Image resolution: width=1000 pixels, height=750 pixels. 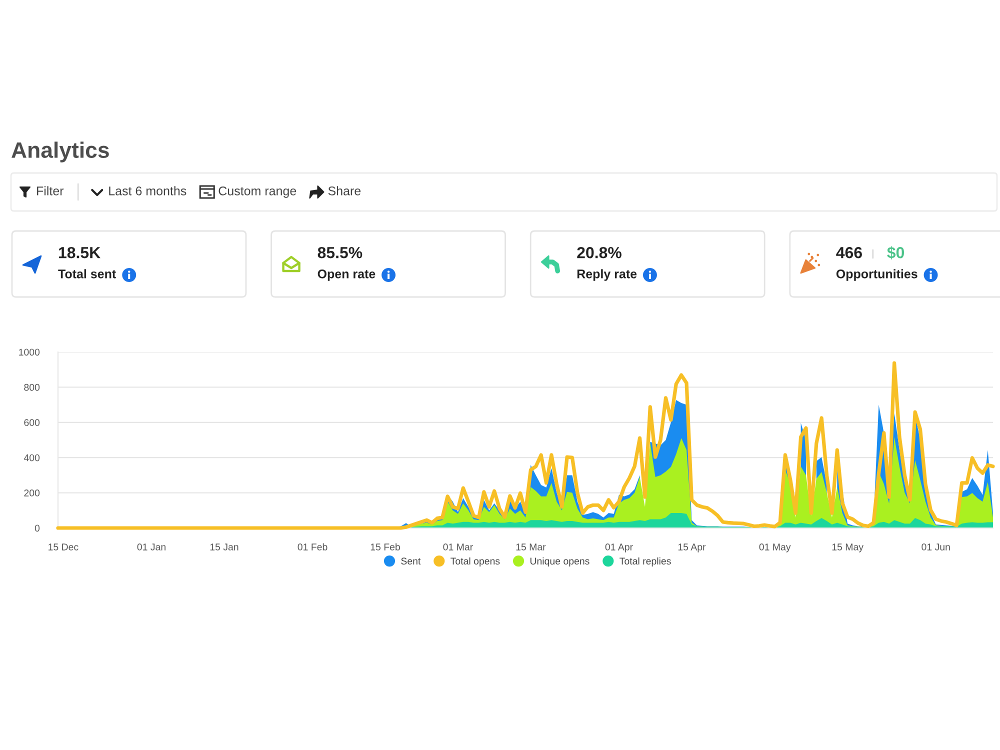 I want to click on y-tick-label: 600, so click(x=32, y=422).